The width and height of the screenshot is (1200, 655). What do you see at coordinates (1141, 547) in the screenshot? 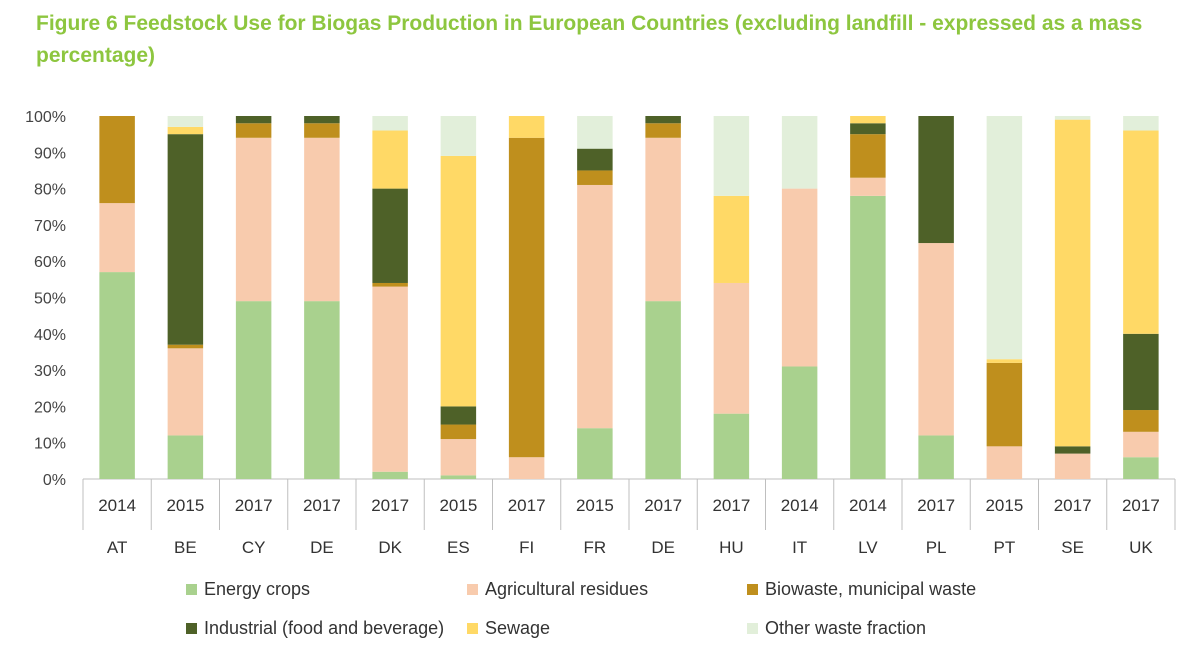
I see `x-country-label: UK` at bounding box center [1141, 547].